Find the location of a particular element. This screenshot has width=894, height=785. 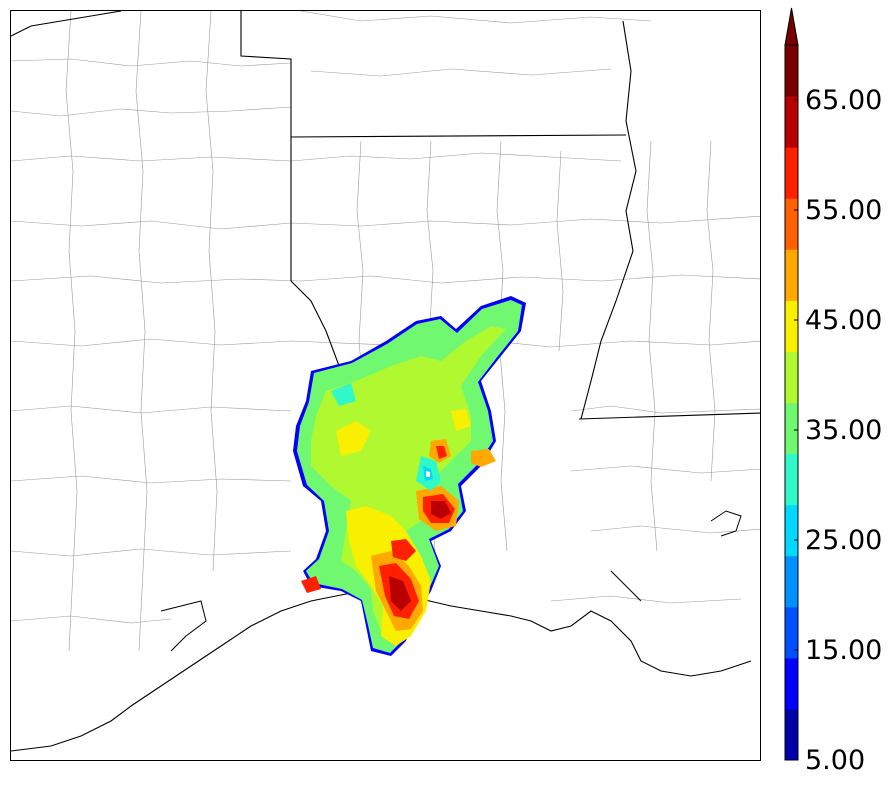

colorbar-outline is located at coordinates (791, 402).